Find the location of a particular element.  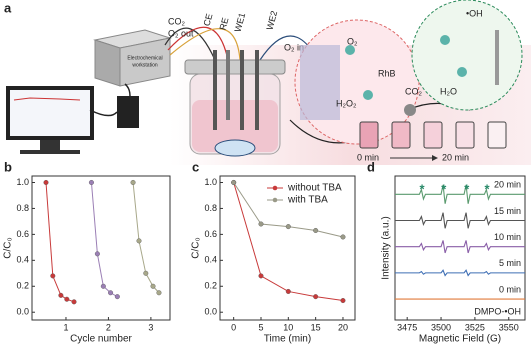

x-tick-label: 1 is located at coordinates (65, 327).